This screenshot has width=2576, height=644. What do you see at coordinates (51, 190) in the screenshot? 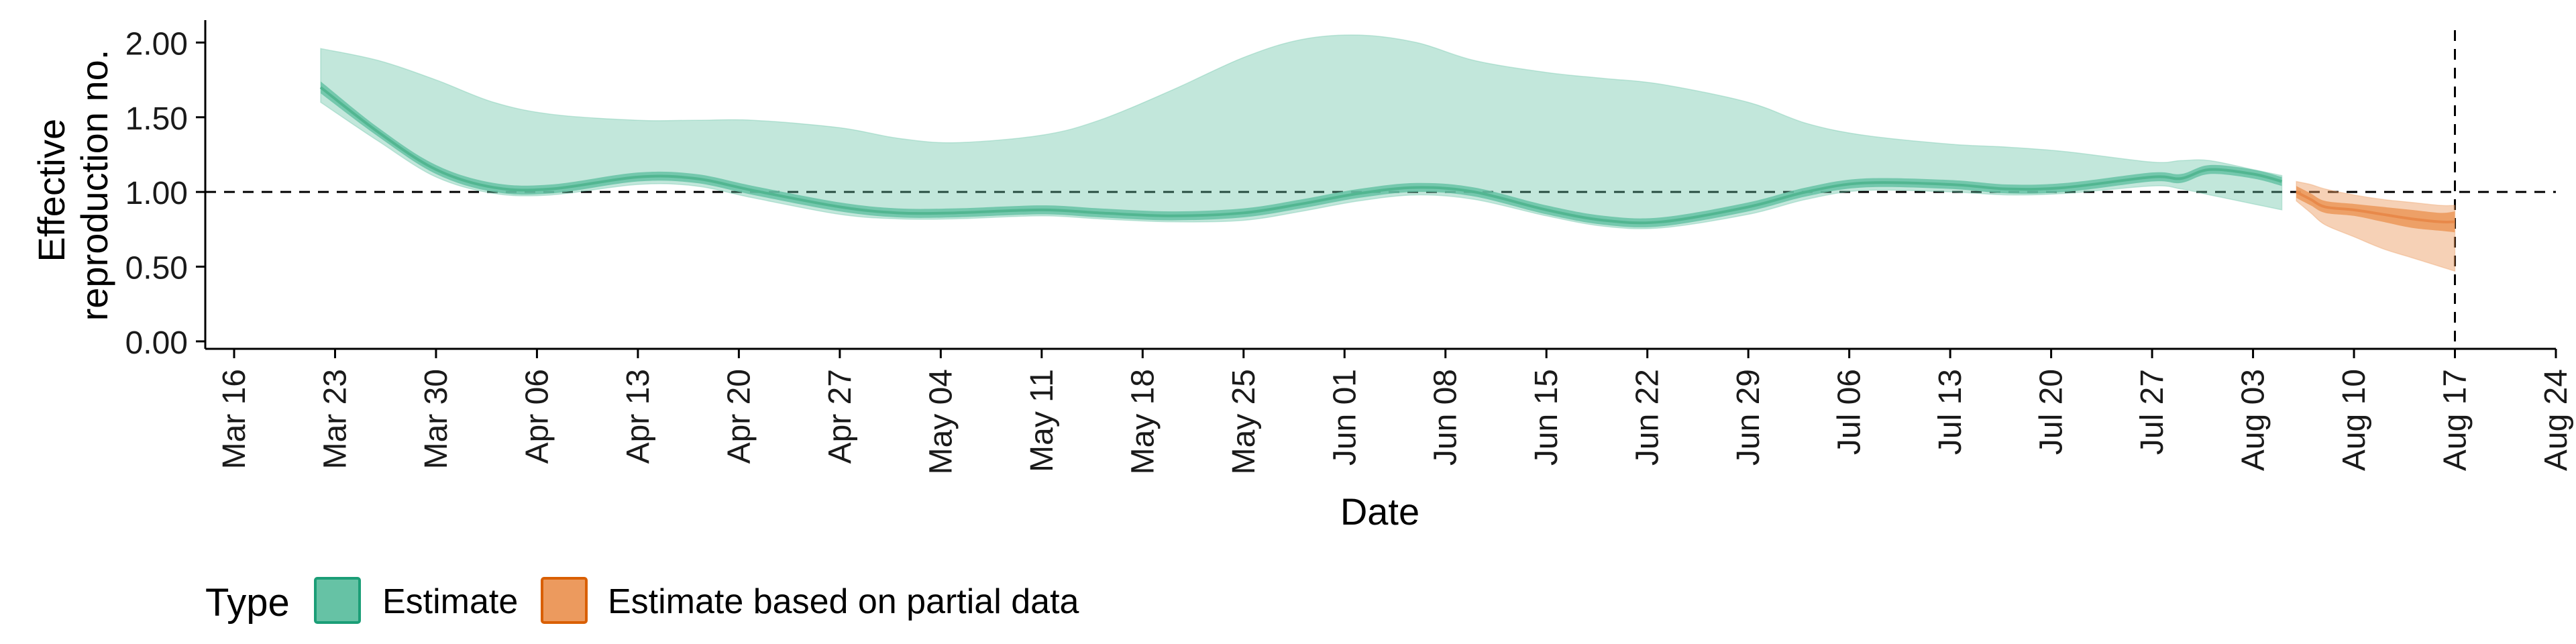
I see `y-axis-title-line-1: Effective` at bounding box center [51, 190].